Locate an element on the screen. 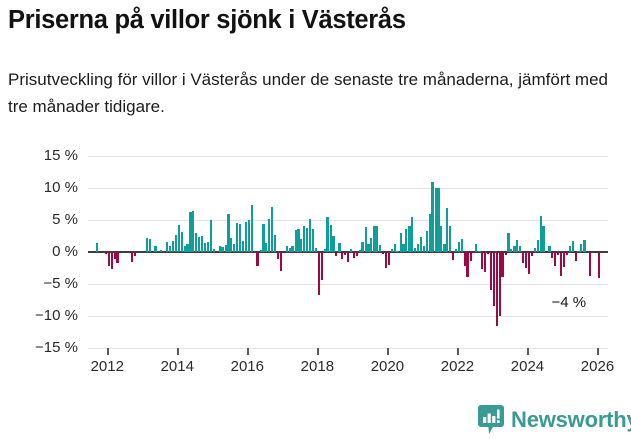 The width and height of the screenshot is (631, 439). y-axis-tick-label: 5 % is located at coordinates (65, 219).